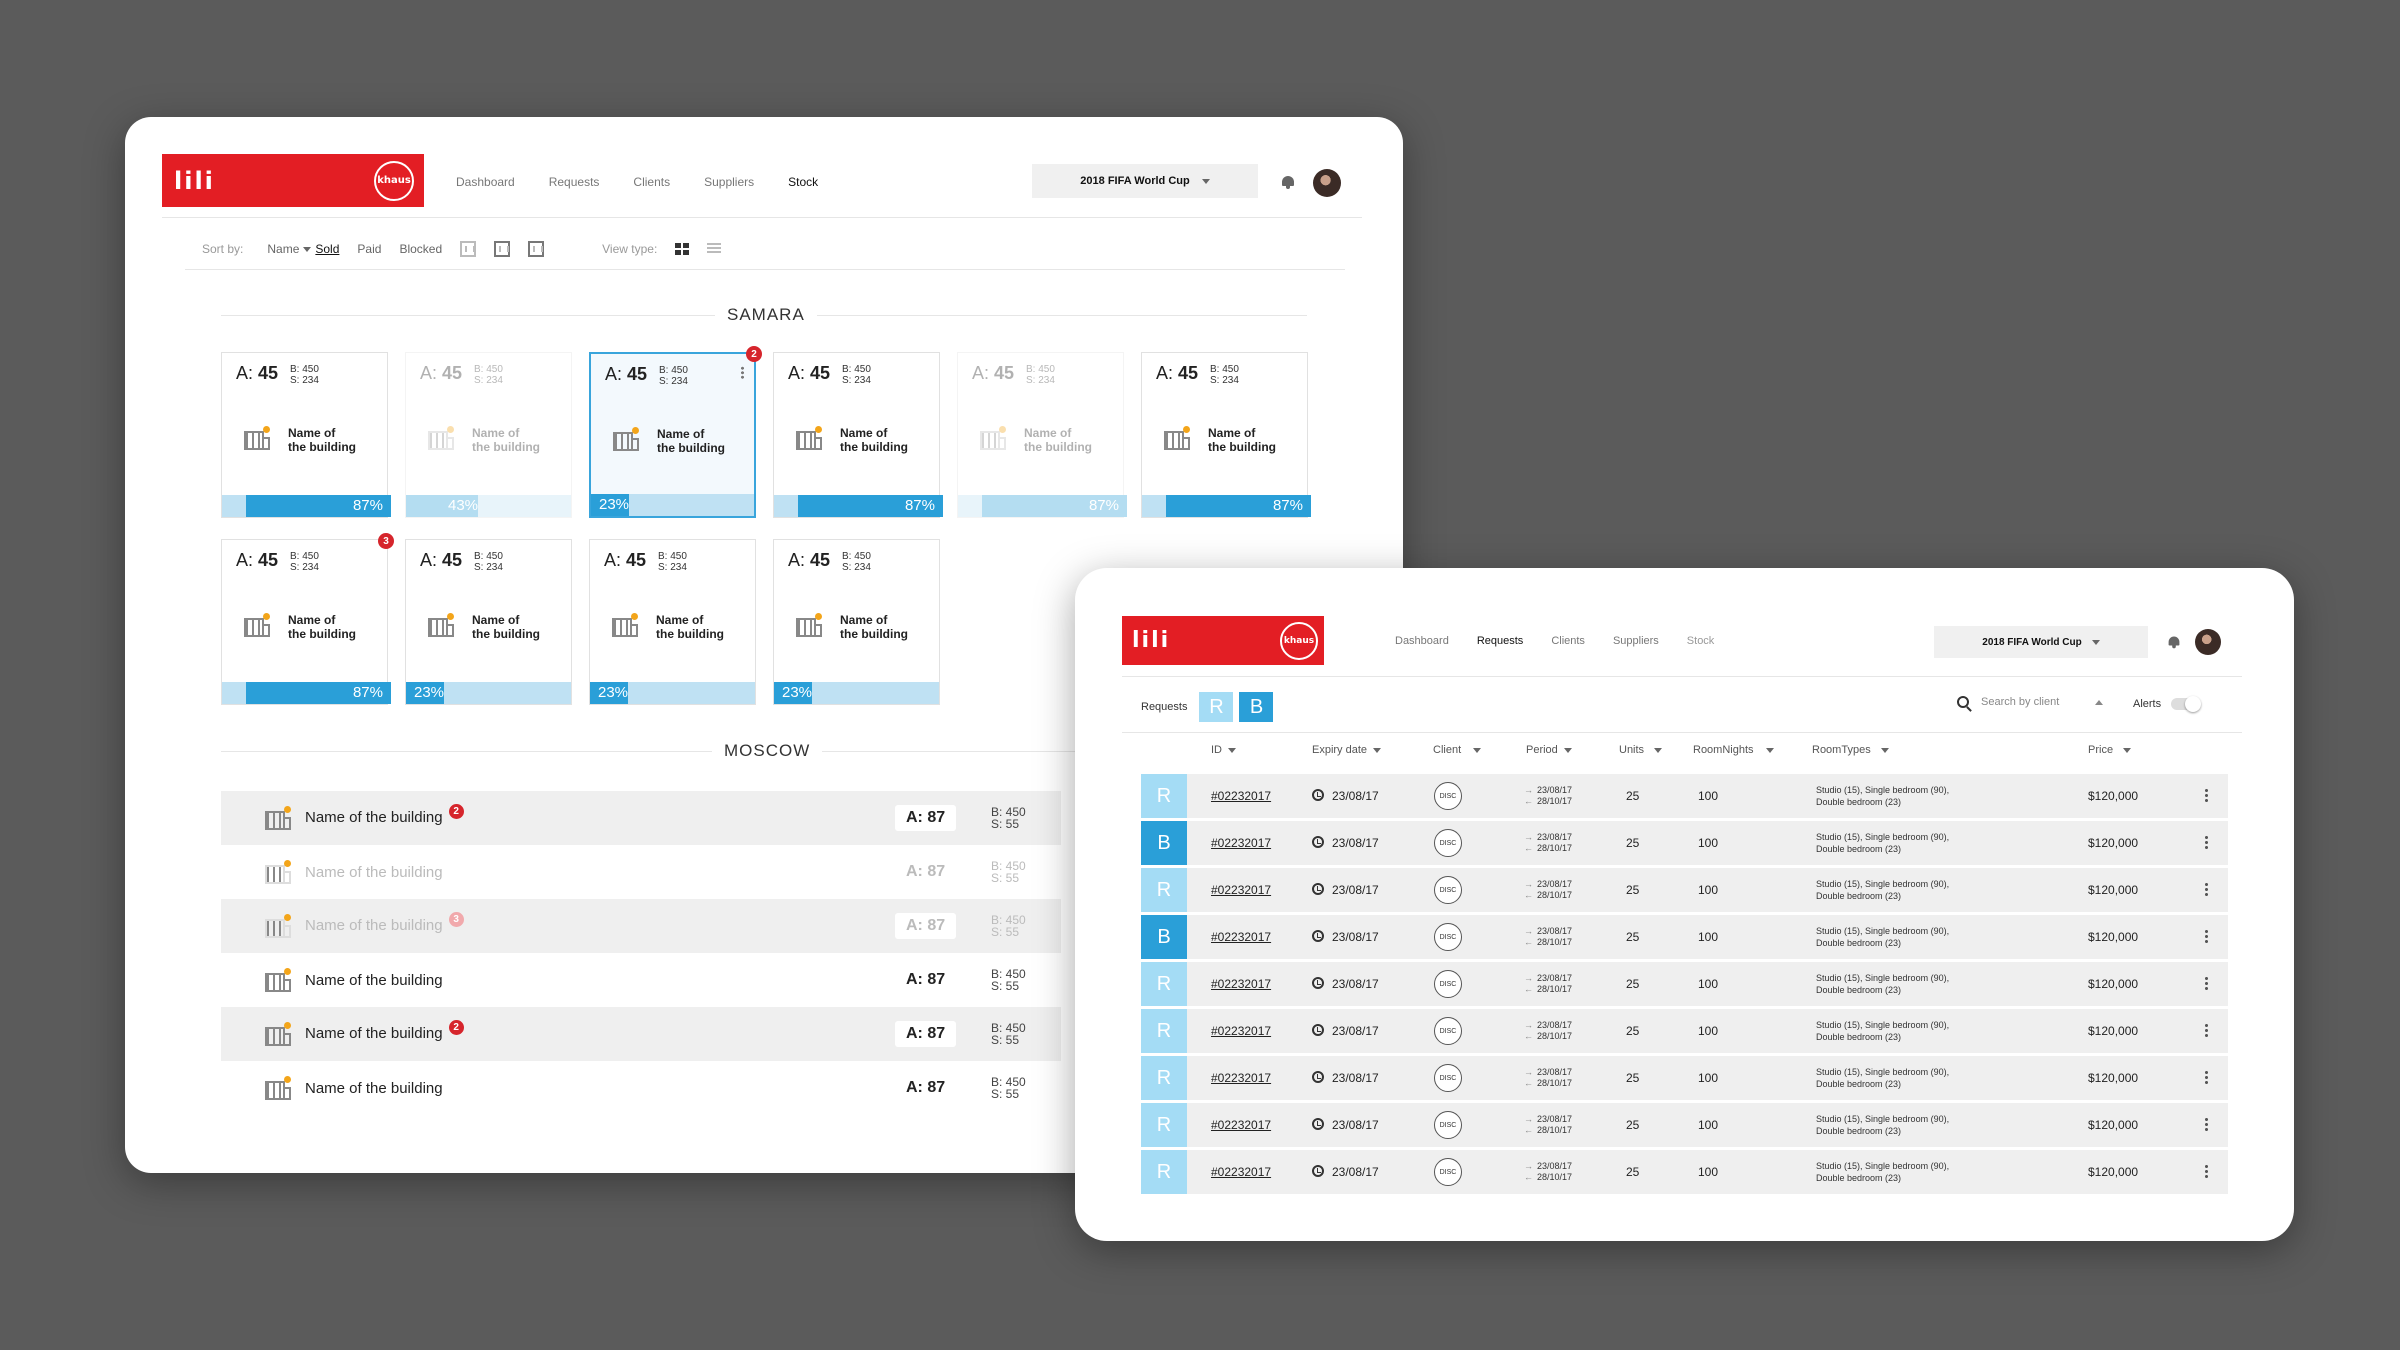 The image size is (2400, 1350). Describe the element at coordinates (2110, 750) in the screenshot. I see `col-price: Price` at that location.